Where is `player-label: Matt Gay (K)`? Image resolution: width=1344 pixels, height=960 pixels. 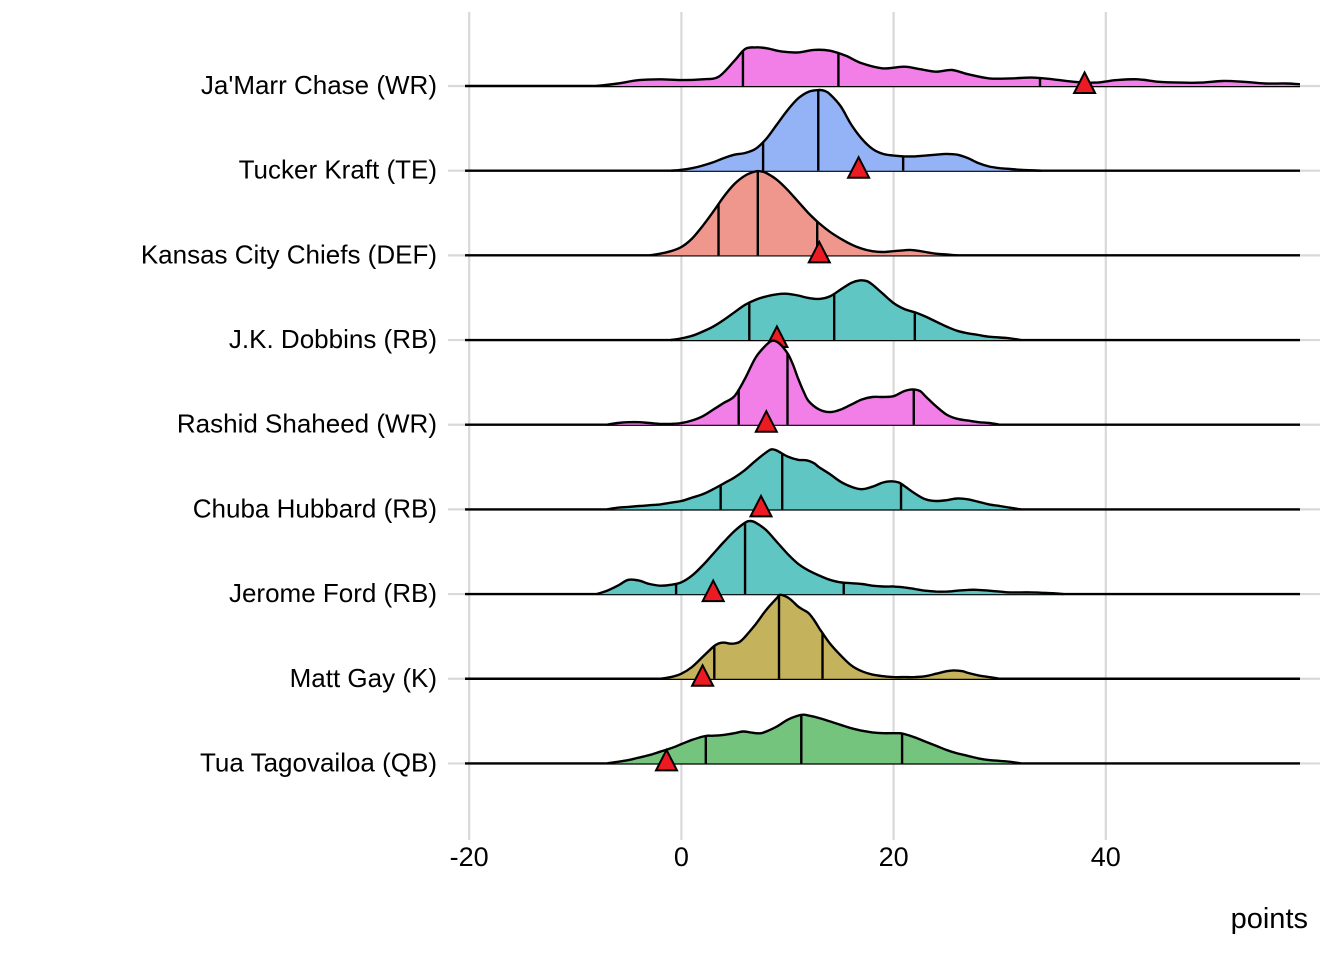 player-label: Matt Gay (K) is located at coordinates (363, 678).